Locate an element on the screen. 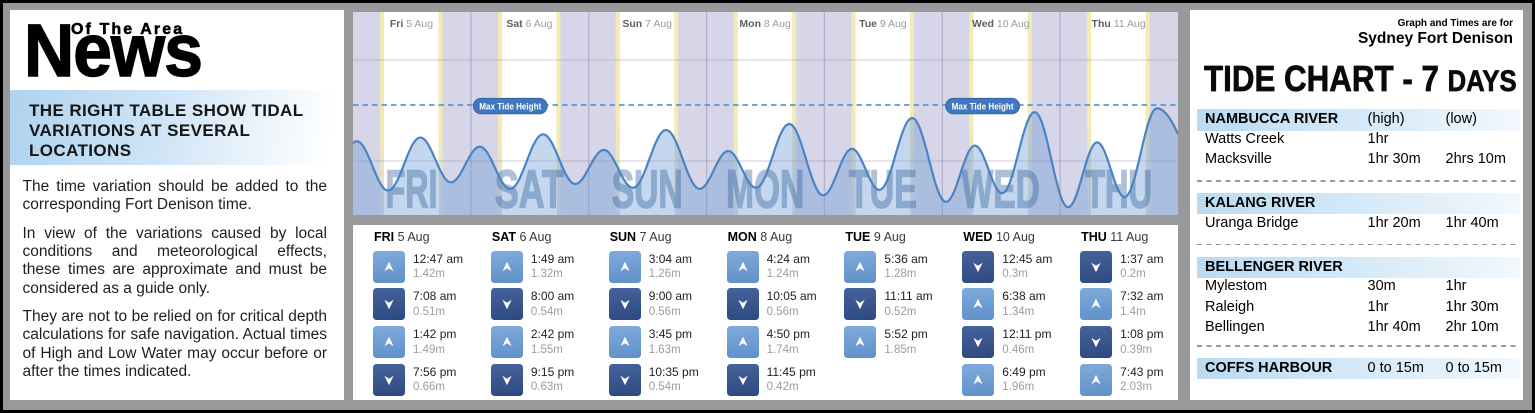  svg-text: Thu 11 Aug is located at coordinates (1119, 24).